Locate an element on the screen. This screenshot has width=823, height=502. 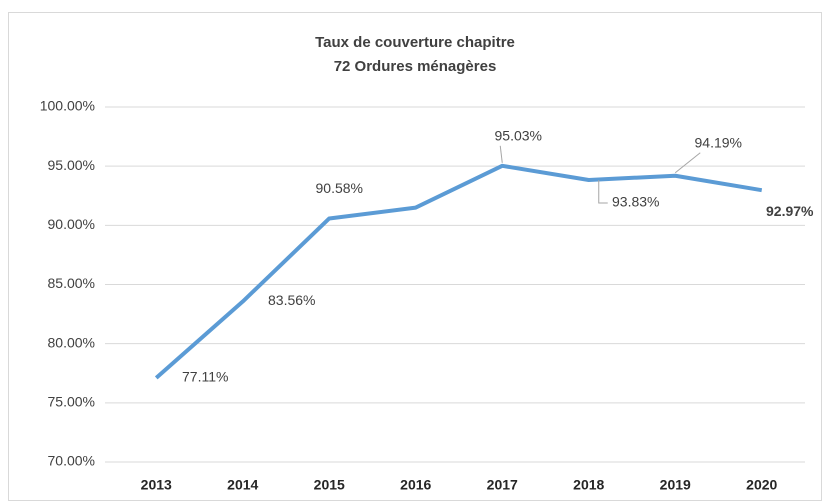
y-tick-label: 75.00% is located at coordinates (71, 402).